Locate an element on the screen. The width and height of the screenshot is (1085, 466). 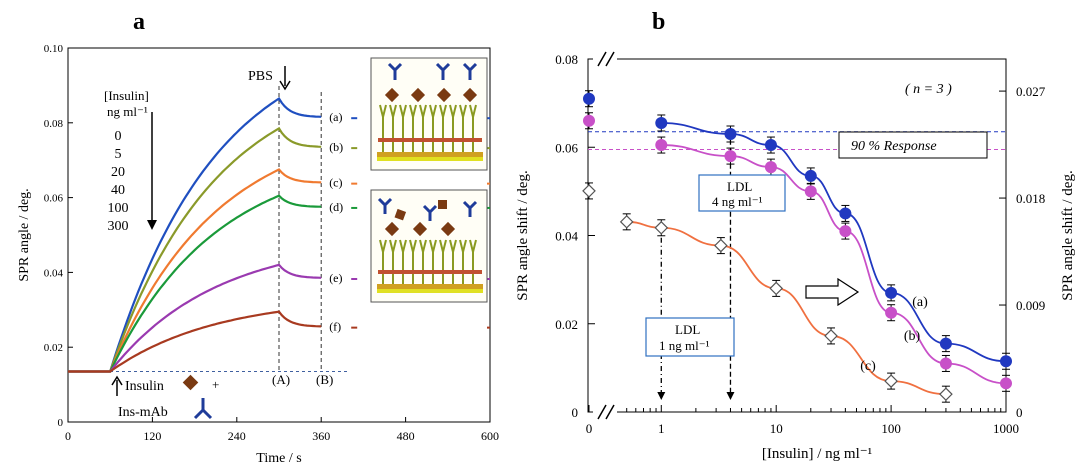
x-tick-label: 120 is located at coordinates (152, 436).